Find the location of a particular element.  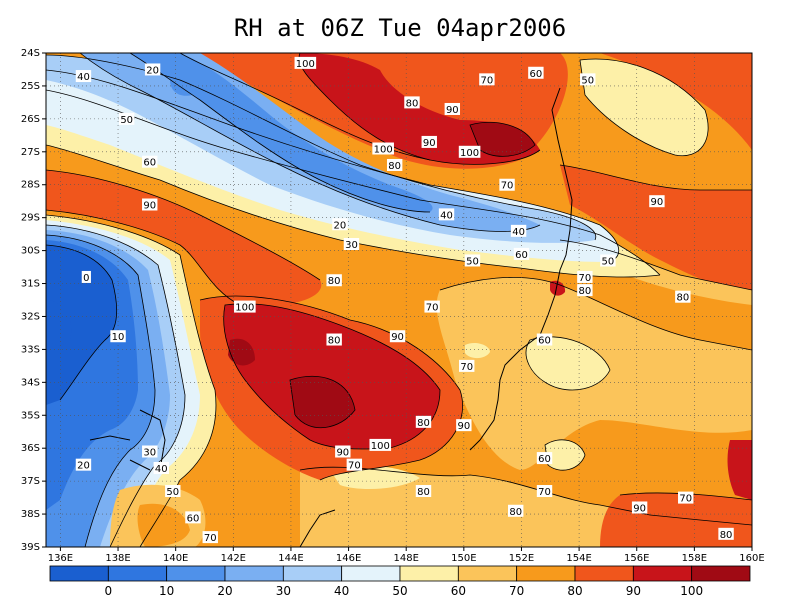

colorbar-label: 100 is located at coordinates (691, 591).